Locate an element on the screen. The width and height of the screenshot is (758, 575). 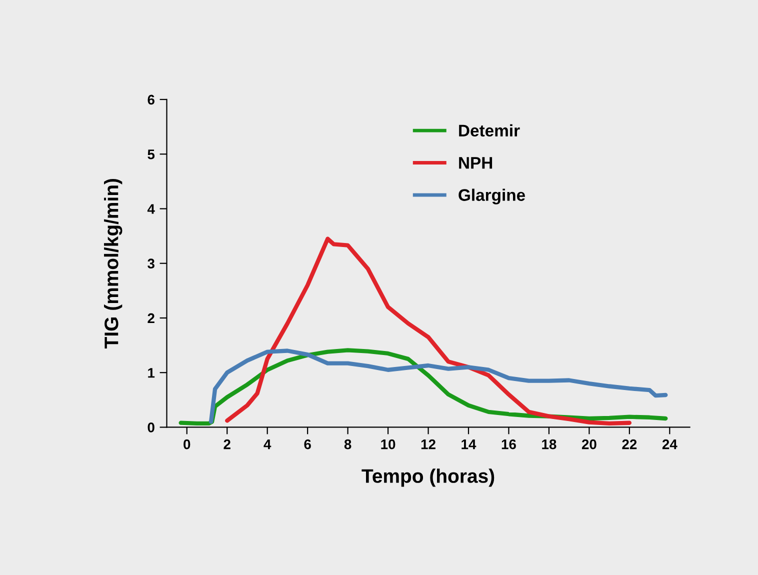
legend-label: Detemir is located at coordinates (489, 130).